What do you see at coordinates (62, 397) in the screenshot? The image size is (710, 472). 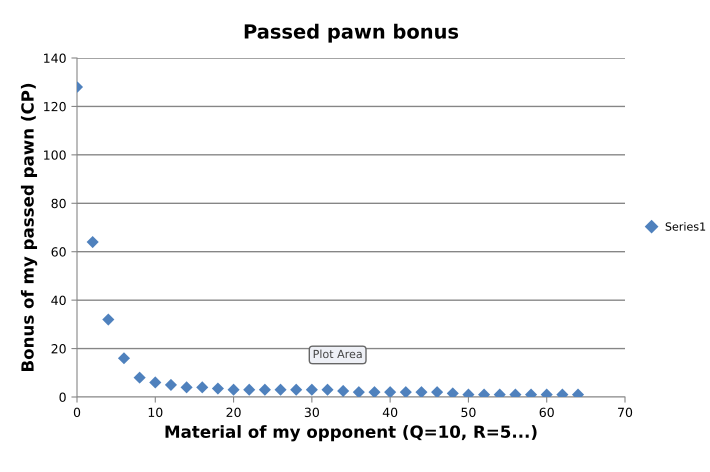 I see `y-tick-label: 0` at bounding box center [62, 397].